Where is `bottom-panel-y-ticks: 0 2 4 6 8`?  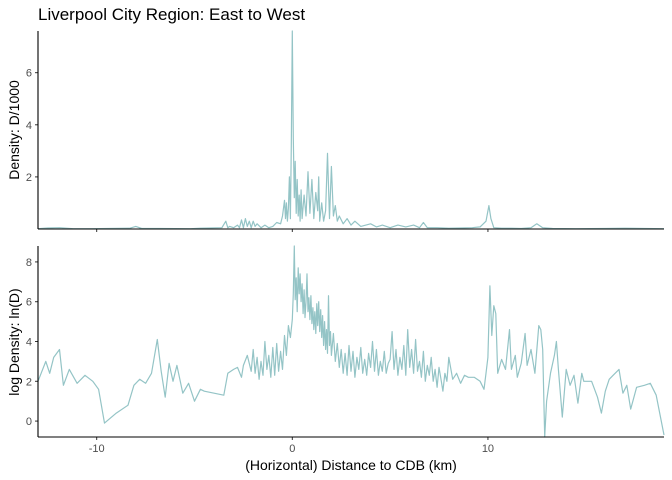 bottom-panel-y-ticks: 0 2 4 6 8 is located at coordinates (32, 342).